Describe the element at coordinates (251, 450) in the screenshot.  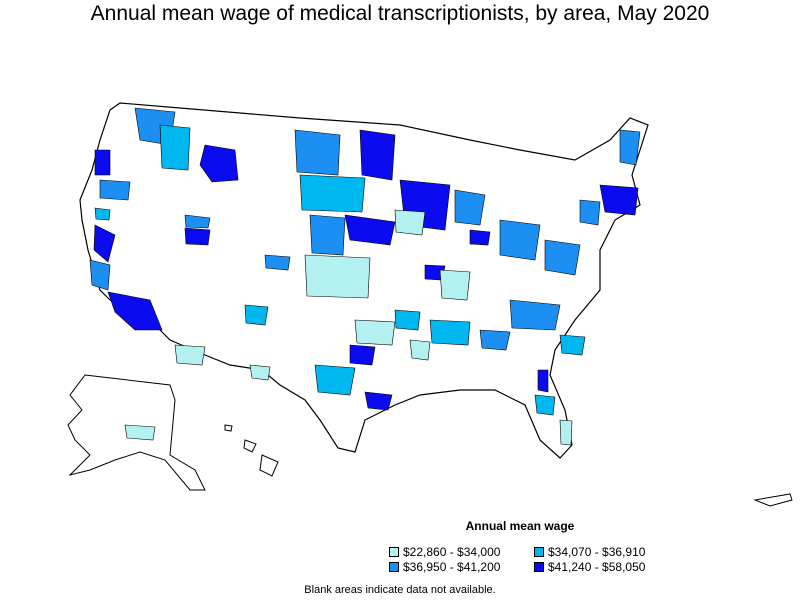
I see `hawaii-islands` at that location.